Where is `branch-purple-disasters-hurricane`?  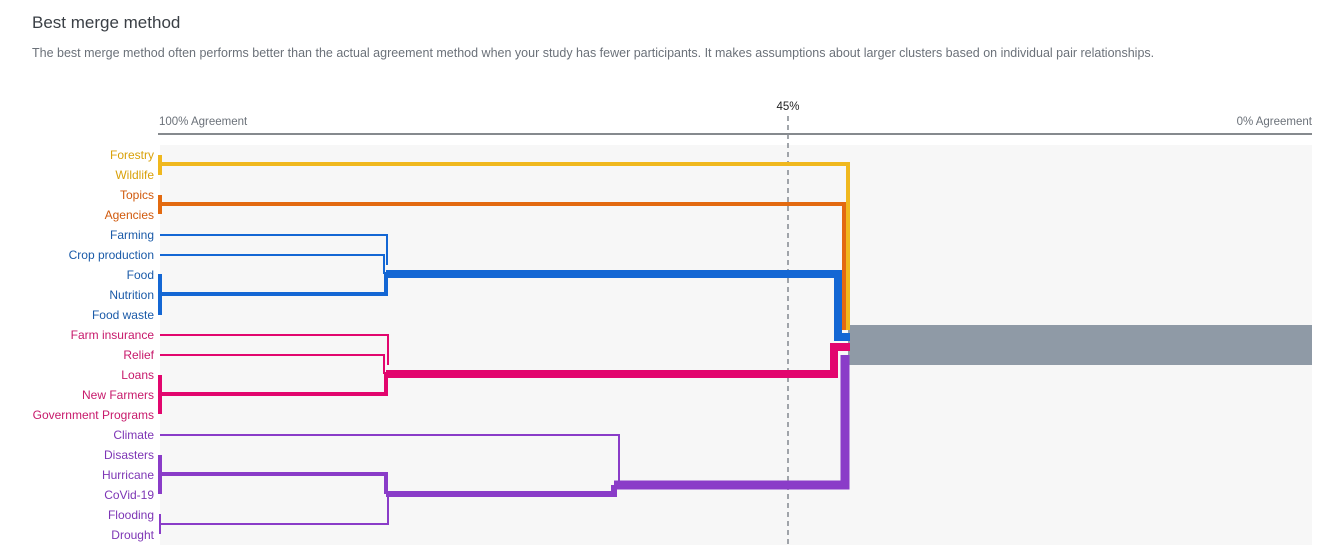 branch-purple-disasters-hurricane is located at coordinates (273, 474).